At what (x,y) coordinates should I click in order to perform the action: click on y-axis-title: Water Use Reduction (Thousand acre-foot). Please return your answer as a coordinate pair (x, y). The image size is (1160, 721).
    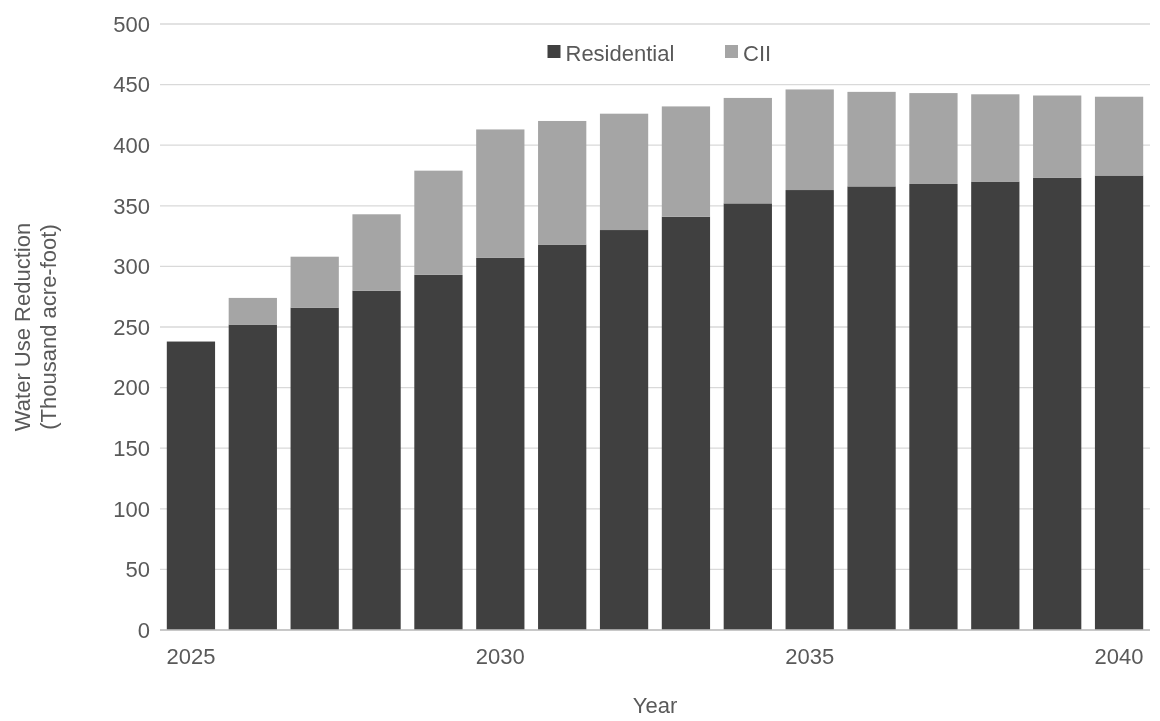
    Looking at the image, I should click on (35, 327).